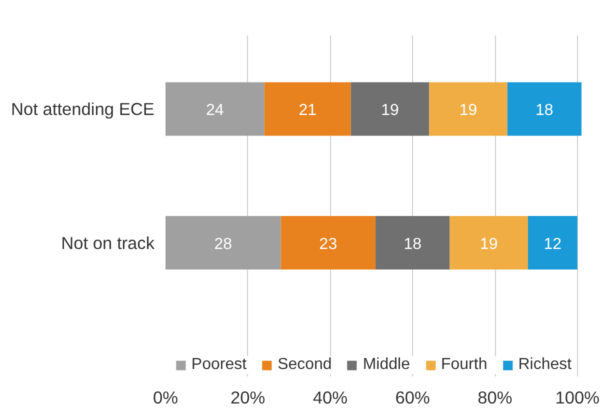 This screenshot has width=613, height=419. I want to click on data-label: 21, so click(307, 111).